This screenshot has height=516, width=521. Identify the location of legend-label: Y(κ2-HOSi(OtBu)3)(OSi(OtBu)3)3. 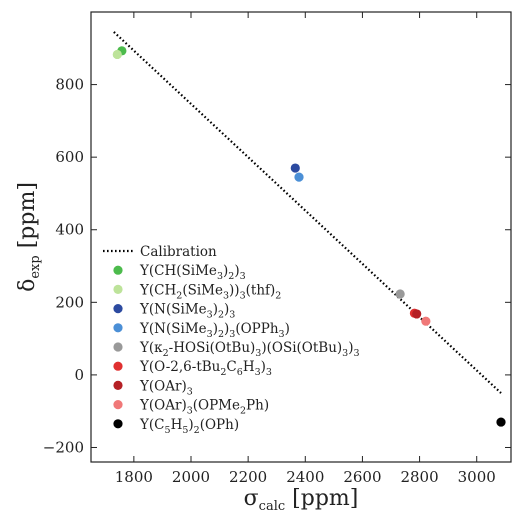
(249, 349).